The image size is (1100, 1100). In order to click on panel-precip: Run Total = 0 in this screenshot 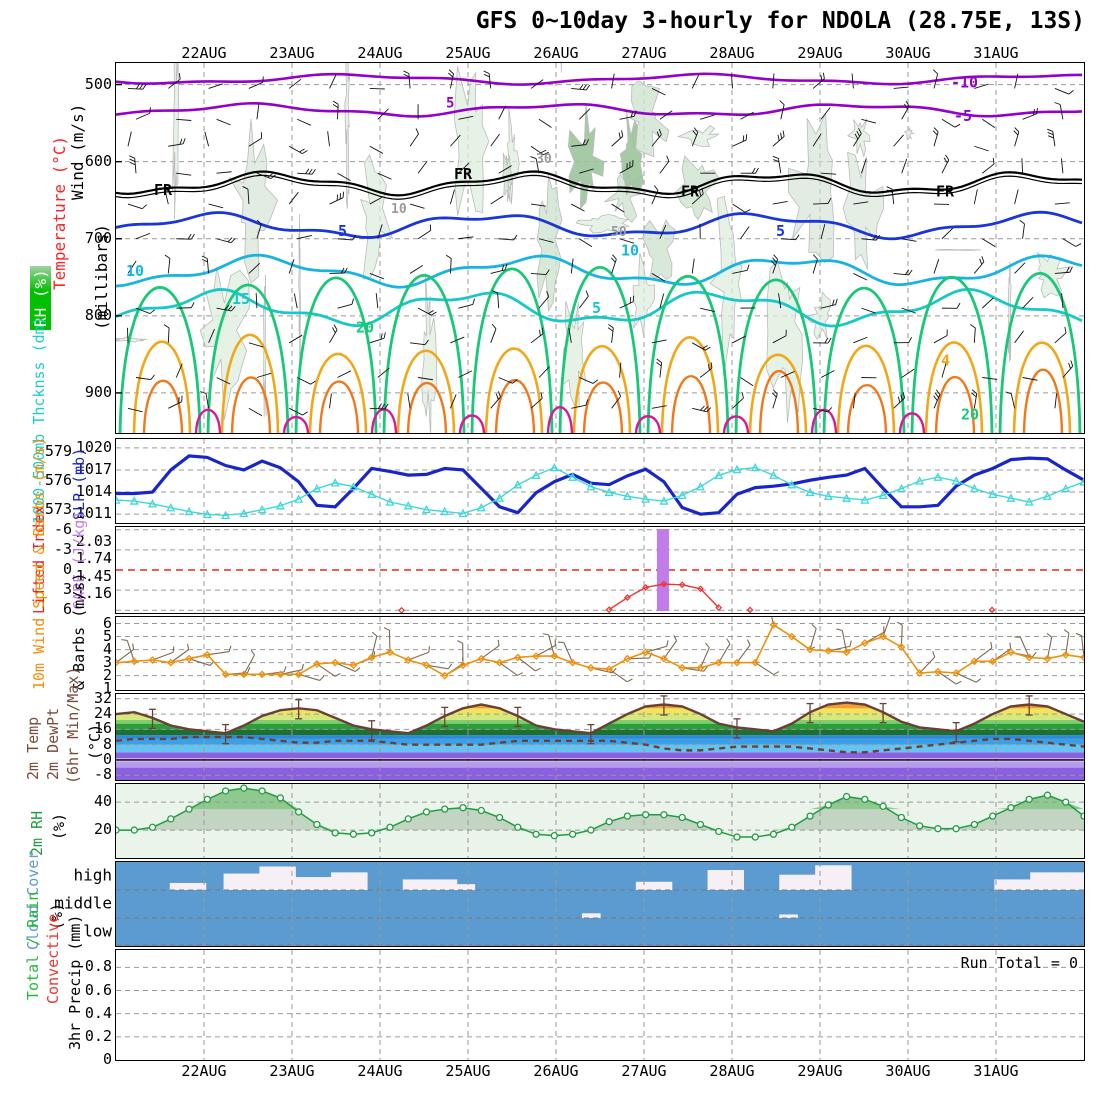, I will do `click(600, 1005)`.